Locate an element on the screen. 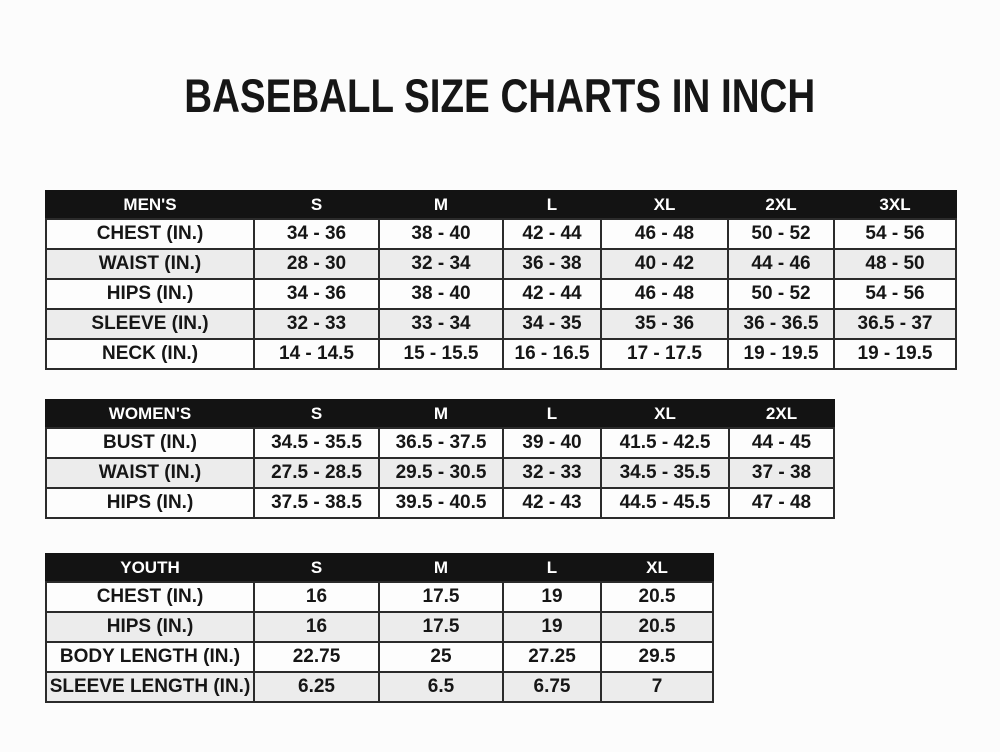 This screenshot has width=1000, height=752. table-row: HIPS (IN.) 16 17.5 19 20.5 is located at coordinates (379, 627).